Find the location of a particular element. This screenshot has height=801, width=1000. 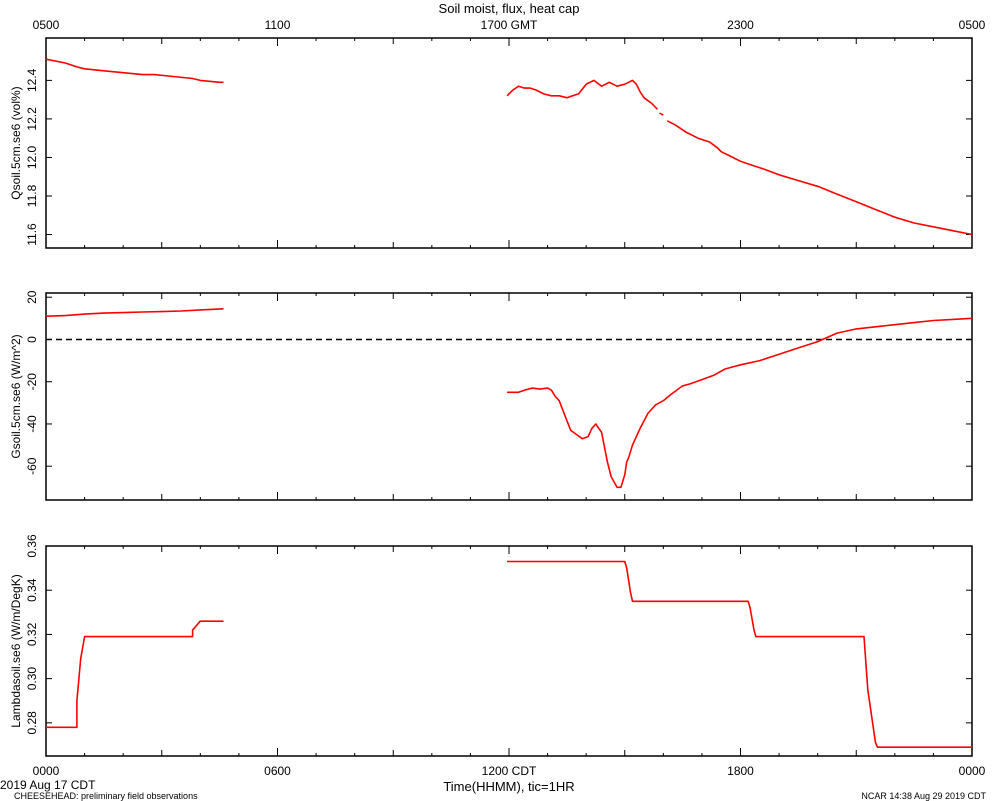

top-axis-tick-label: 1100 is located at coordinates (278, 25).